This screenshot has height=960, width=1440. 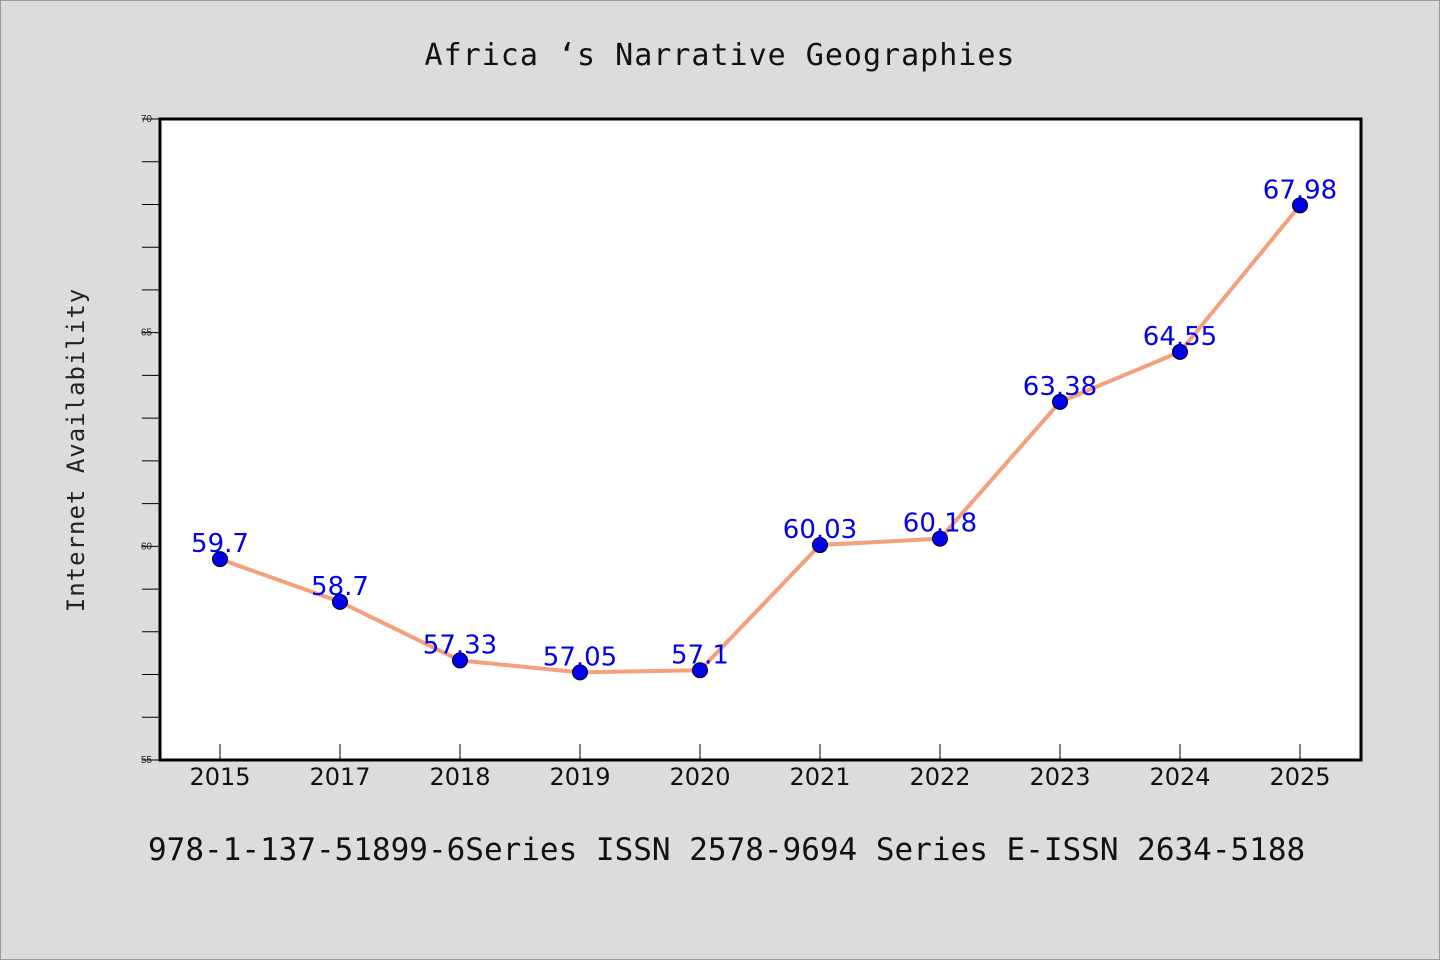 I want to click on data-label: 57.1, so click(x=700, y=655).